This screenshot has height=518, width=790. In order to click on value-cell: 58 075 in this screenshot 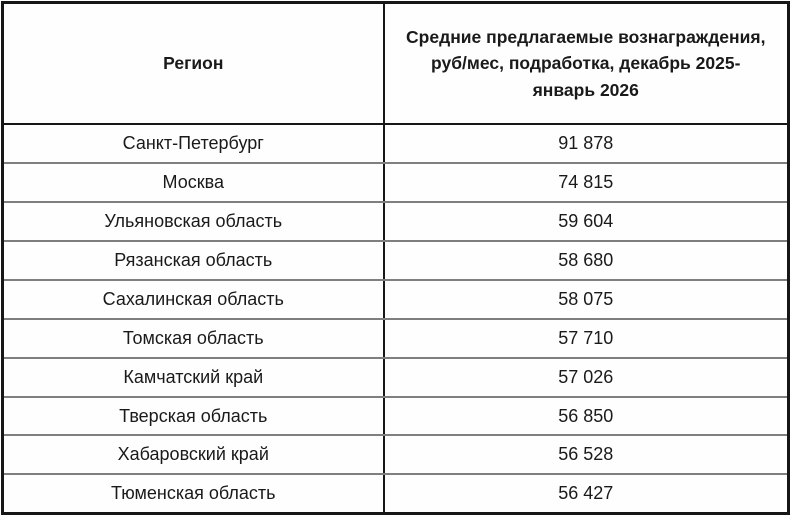, I will do `click(585, 299)`.